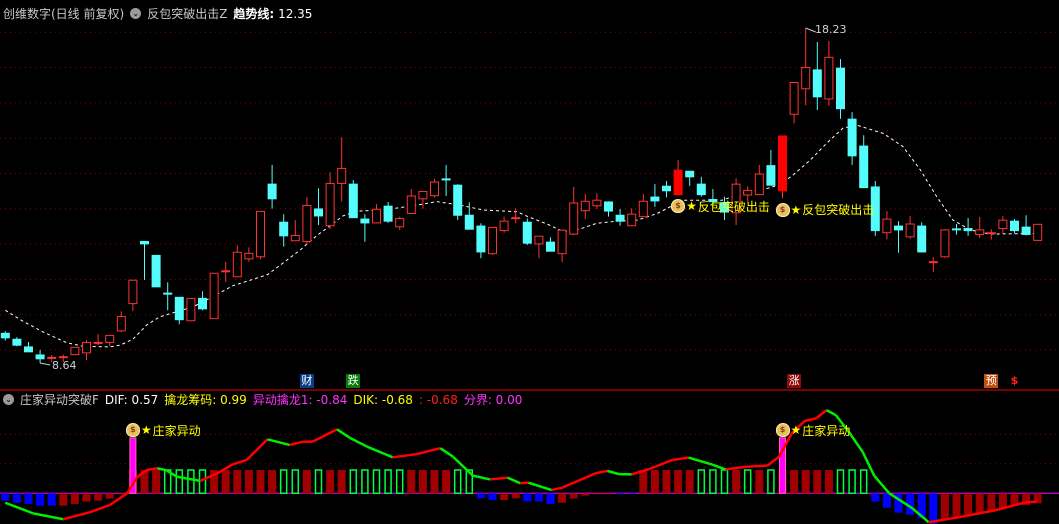 The height and width of the screenshot is (524, 1059). I want to click on event-badge: 跌, so click(353, 381).